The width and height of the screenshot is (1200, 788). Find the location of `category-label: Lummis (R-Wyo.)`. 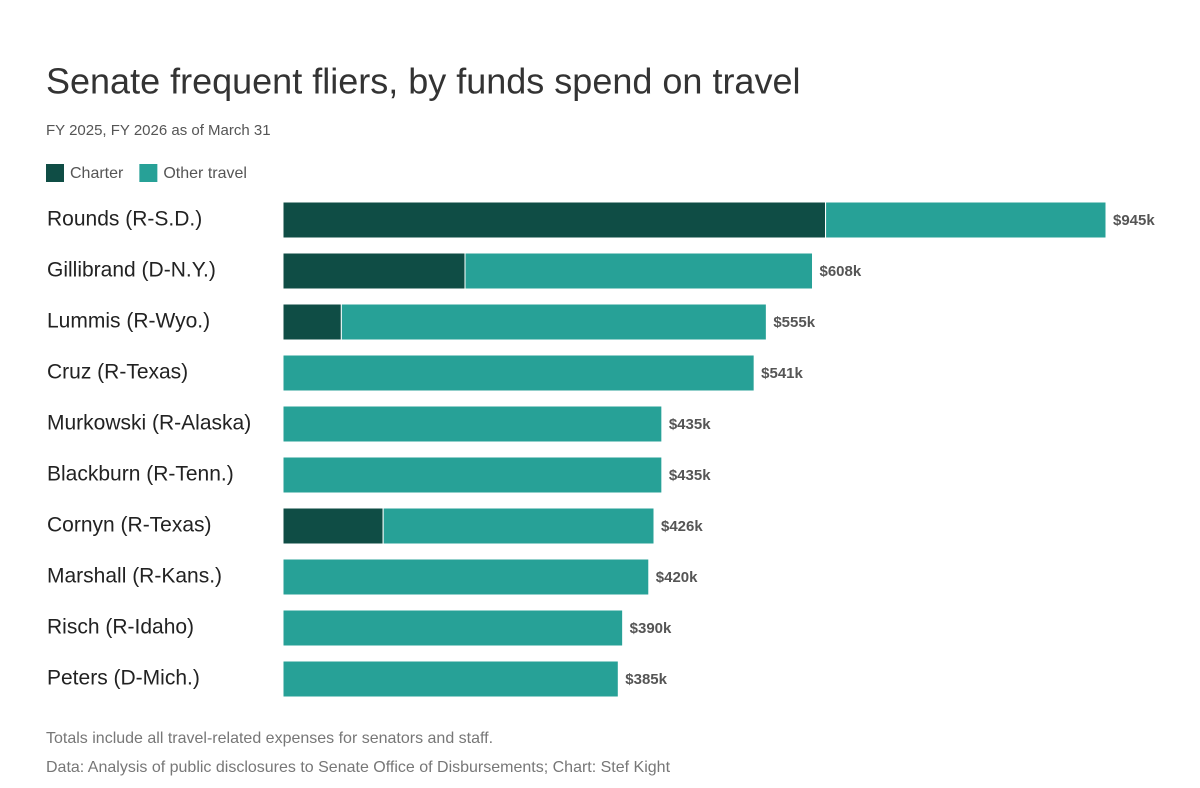

category-label: Lummis (R-Wyo.) is located at coordinates (128, 321).